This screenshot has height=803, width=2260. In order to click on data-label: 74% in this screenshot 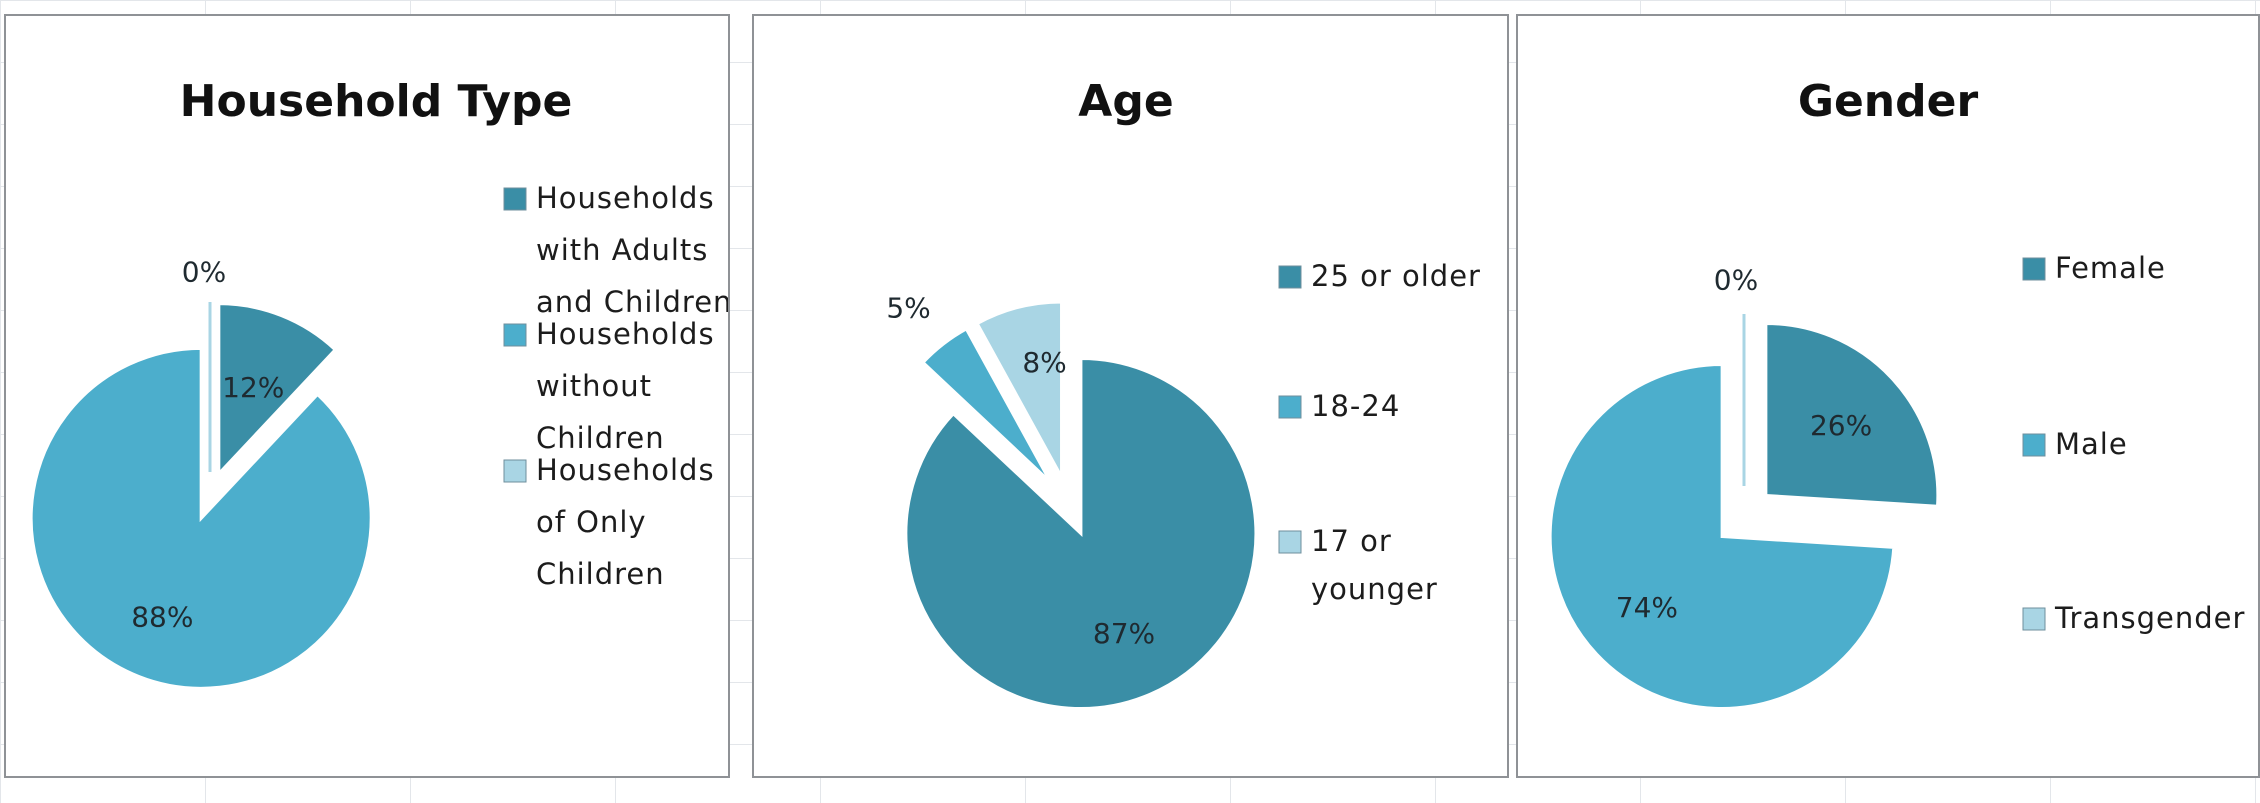, I will do `click(1647, 607)`.